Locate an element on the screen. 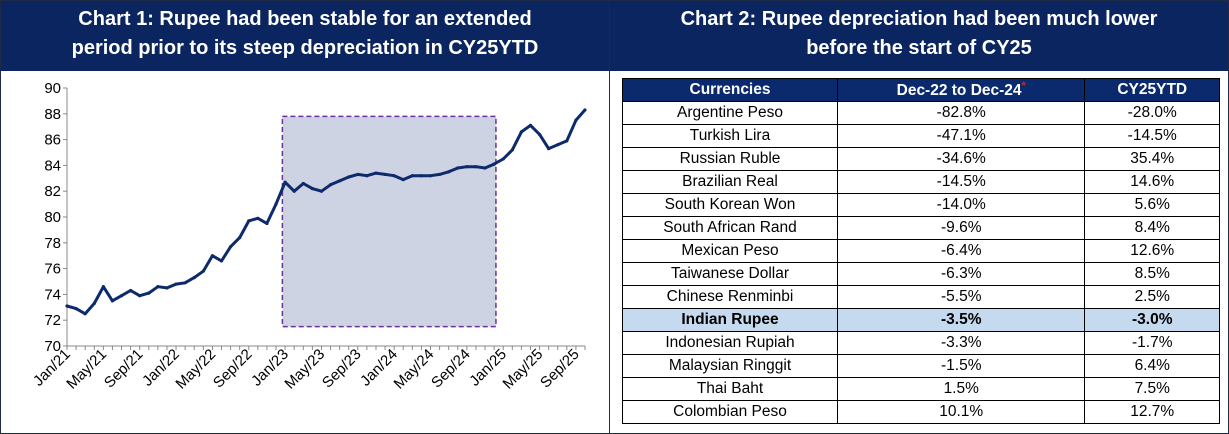 Image resolution: width=1229 pixels, height=434 pixels. cy25ytd-cell: 8.5% is located at coordinates (1152, 274).